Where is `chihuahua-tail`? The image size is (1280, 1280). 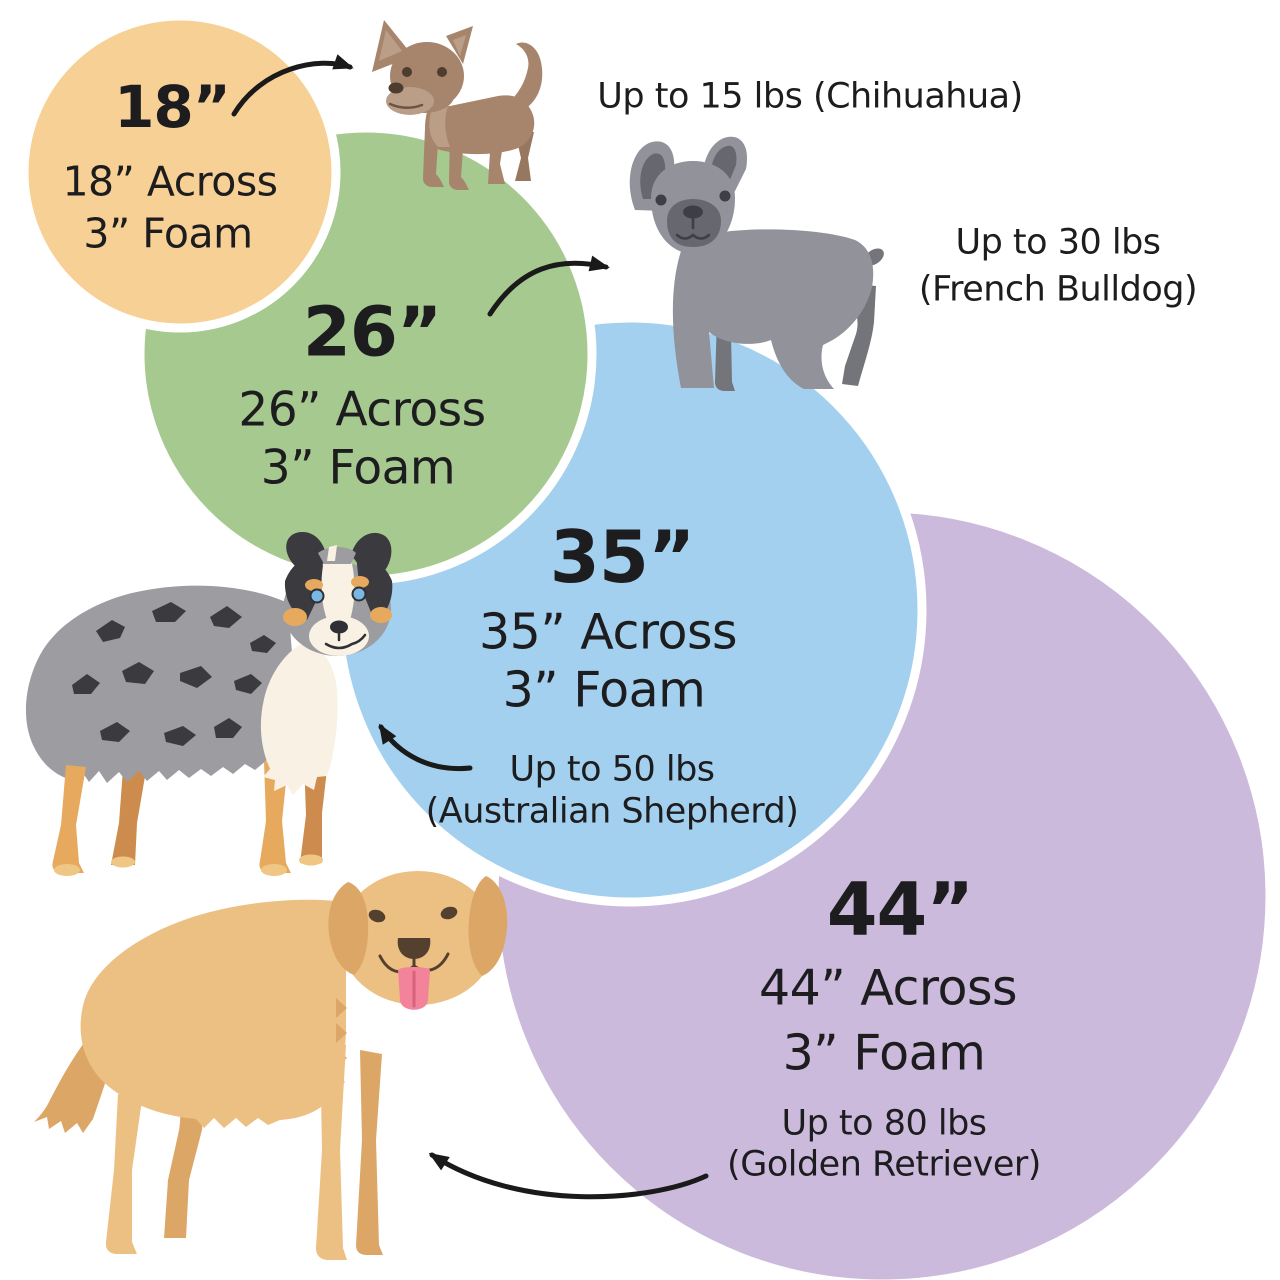
chihuahua-tail is located at coordinates (522, 78).